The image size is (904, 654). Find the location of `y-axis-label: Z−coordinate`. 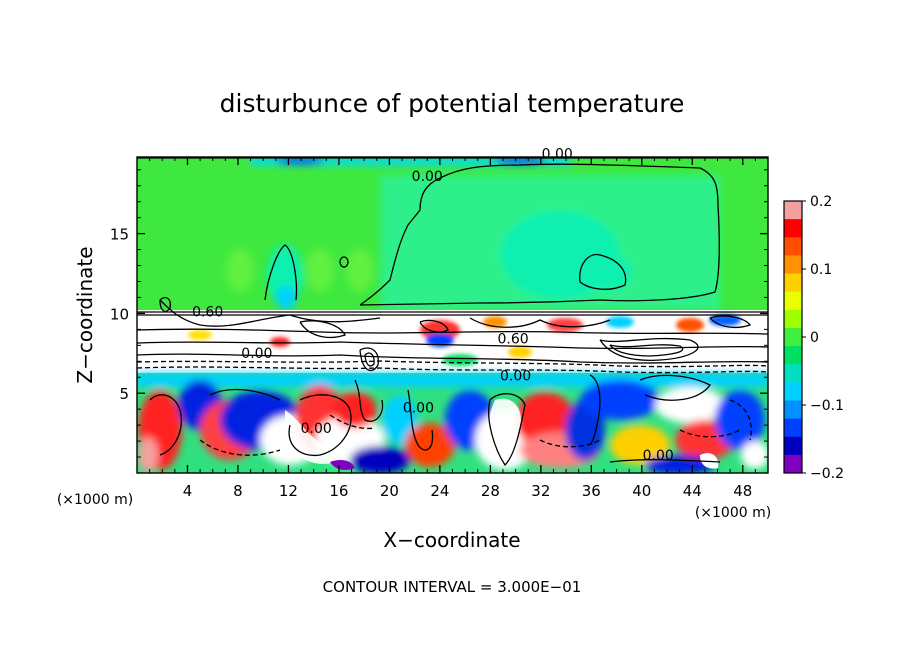

y-axis-label: Z−coordinate is located at coordinates (85, 314).